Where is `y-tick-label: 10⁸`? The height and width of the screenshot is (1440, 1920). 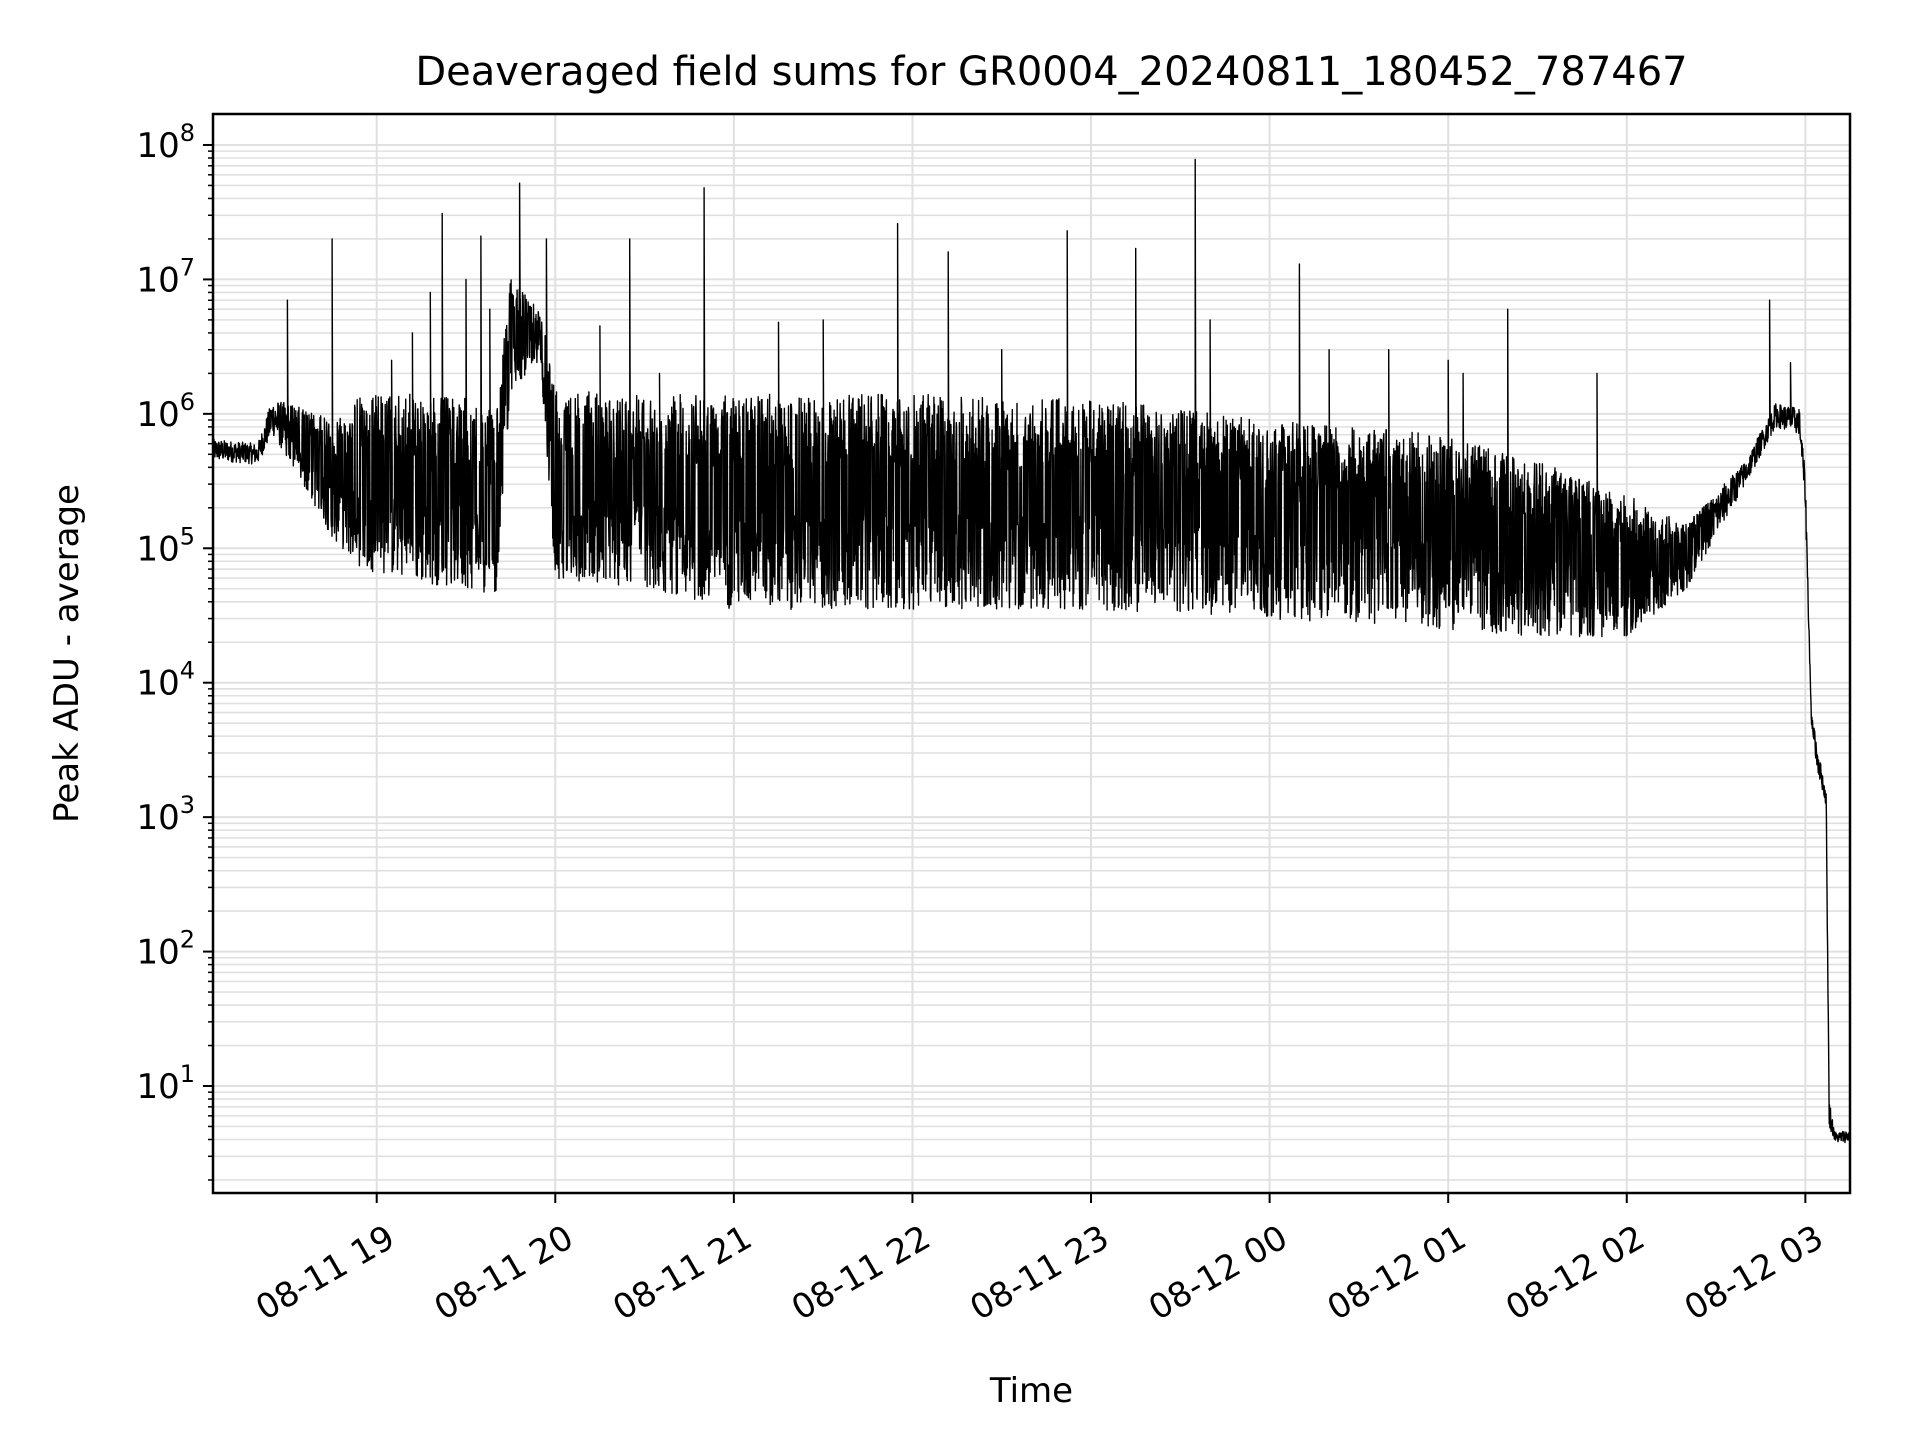 y-tick-label: 10⁸ is located at coordinates (165, 142).